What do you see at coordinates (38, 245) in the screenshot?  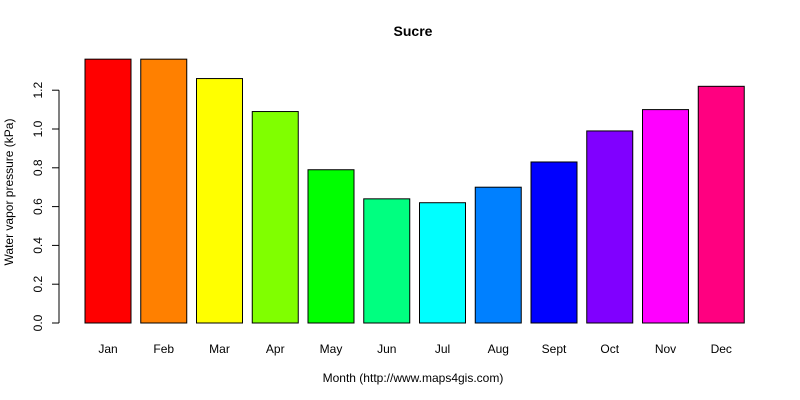 I see `y-tick-label: 0.4` at bounding box center [38, 245].